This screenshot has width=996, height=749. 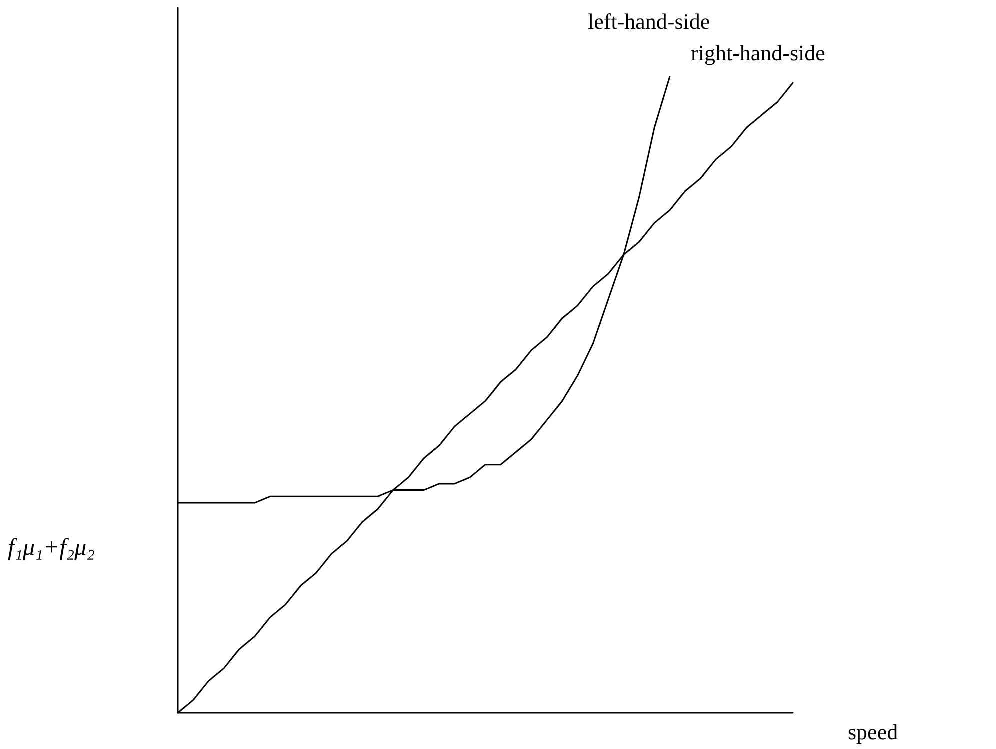 I want to click on x-axis-title: speed, so click(x=873, y=732).